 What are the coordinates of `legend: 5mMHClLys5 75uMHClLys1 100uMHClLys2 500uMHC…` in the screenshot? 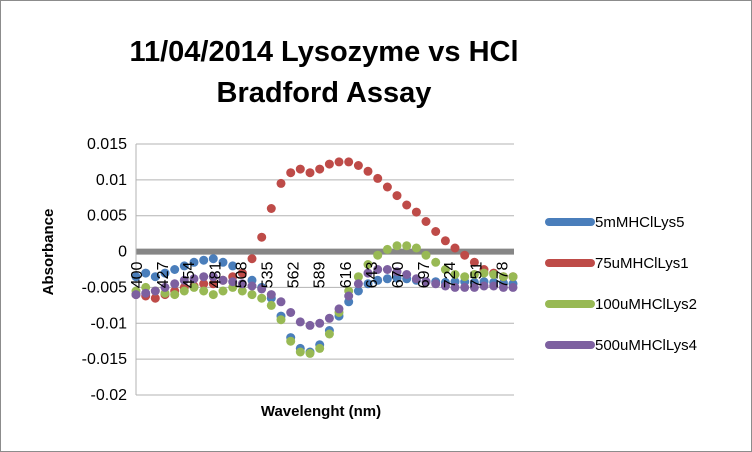 It's located at (621, 284).